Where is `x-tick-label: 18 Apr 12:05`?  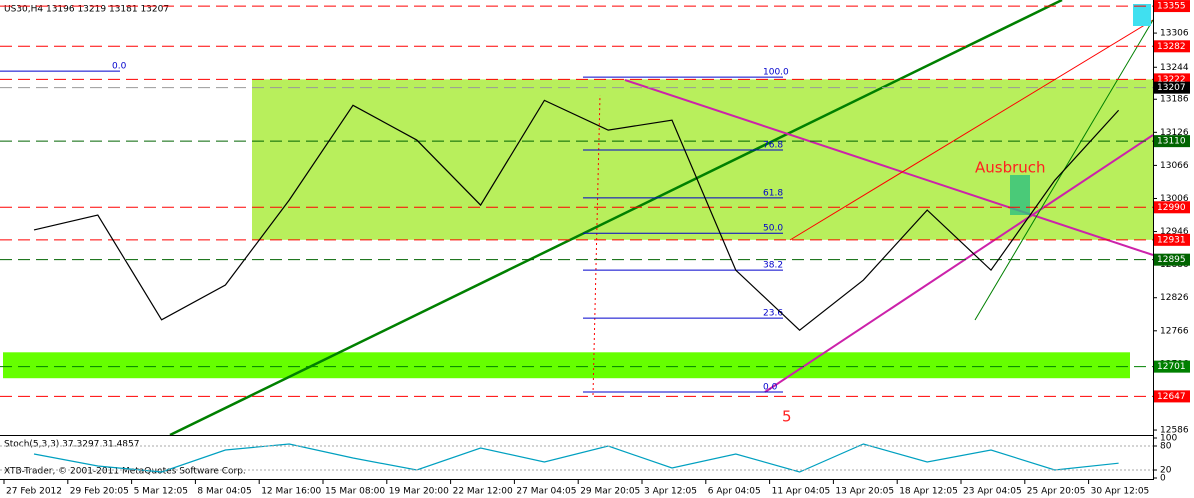
x-tick-label: 18 Apr 12:05 is located at coordinates (928, 492).